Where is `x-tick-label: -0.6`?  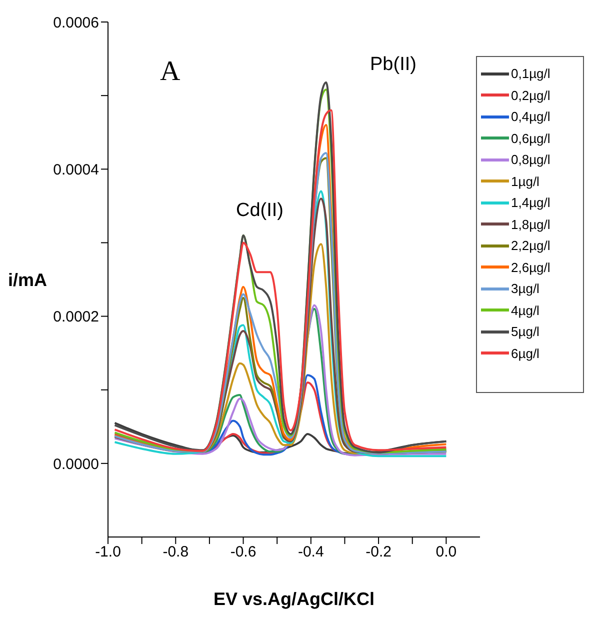 x-tick-label: -0.6 is located at coordinates (243, 552).